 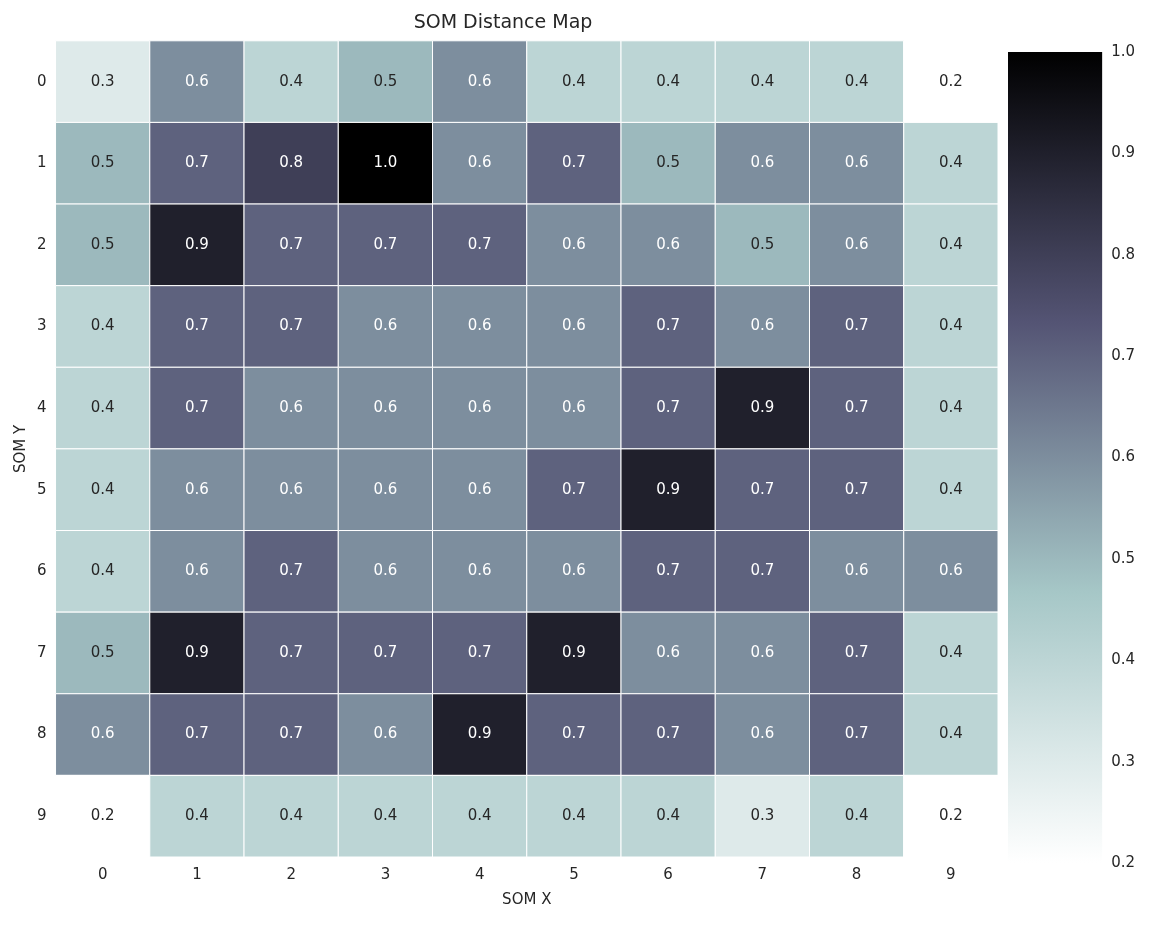 What do you see at coordinates (856, 873) in the screenshot?
I see `x-tick-label: 8` at bounding box center [856, 873].